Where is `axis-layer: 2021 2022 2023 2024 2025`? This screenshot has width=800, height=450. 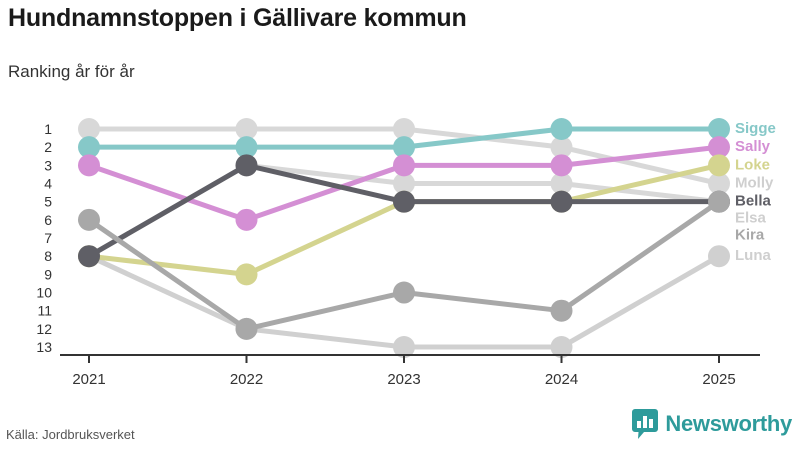 axis-layer: 2021 2022 2023 2024 2025 is located at coordinates (410, 371).